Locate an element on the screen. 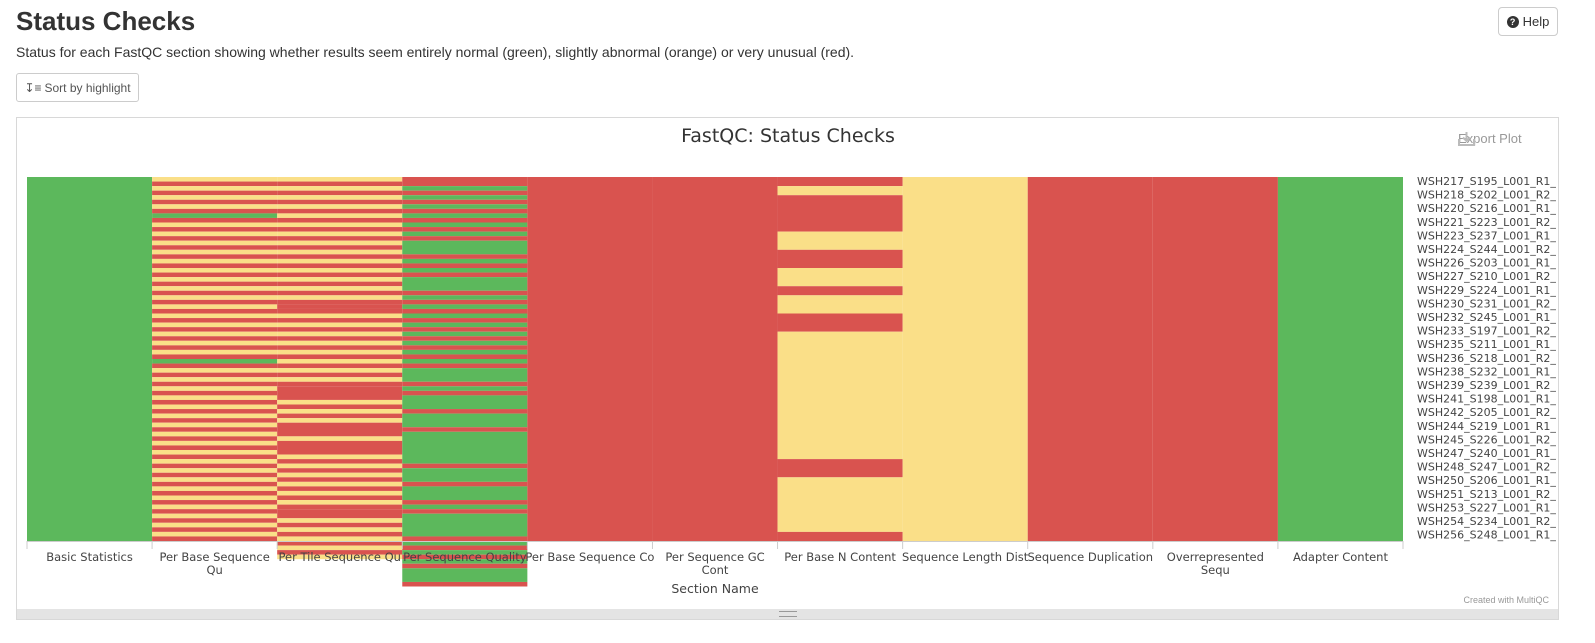 The height and width of the screenshot is (643, 1595). plot-resize-handle is located at coordinates (787, 614).